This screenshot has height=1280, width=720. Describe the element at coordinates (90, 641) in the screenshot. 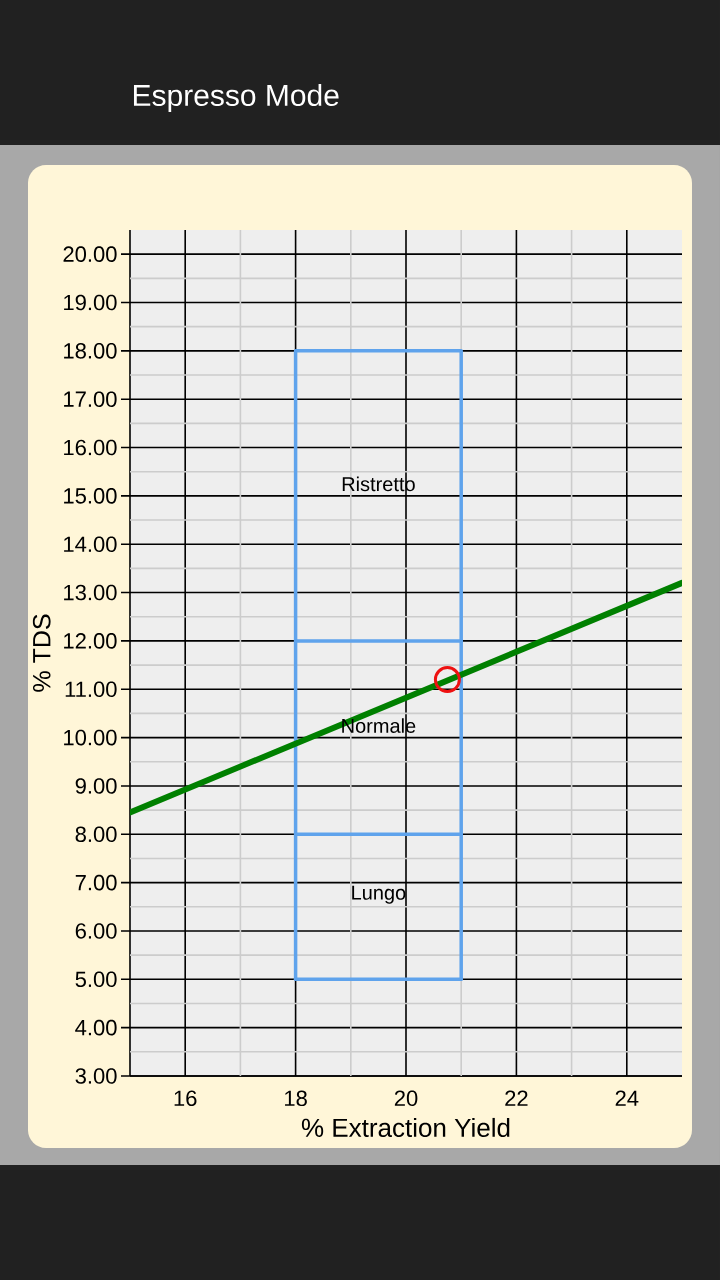

I see `y-tick-label: 12.00` at that location.